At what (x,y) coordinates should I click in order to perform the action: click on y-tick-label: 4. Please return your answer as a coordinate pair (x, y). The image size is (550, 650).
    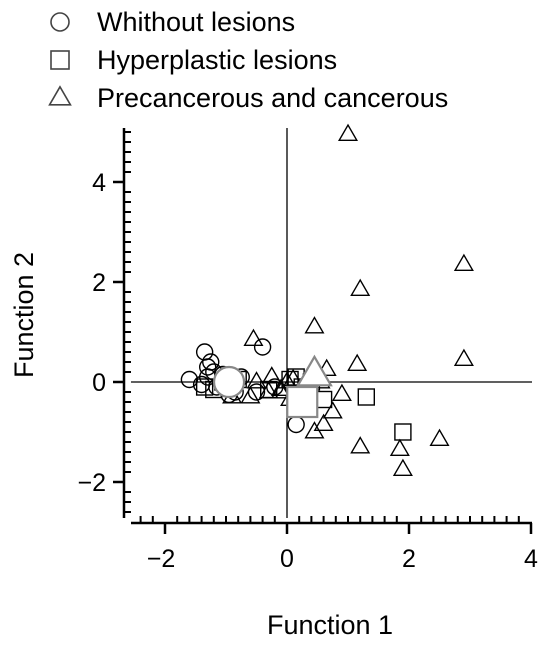
    Looking at the image, I should click on (99, 183).